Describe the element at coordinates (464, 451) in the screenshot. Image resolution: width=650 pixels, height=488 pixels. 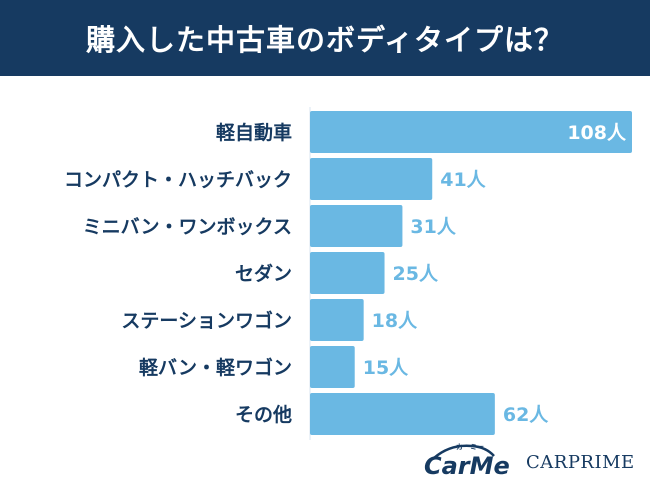
I see `carme-car-icon` at that location.